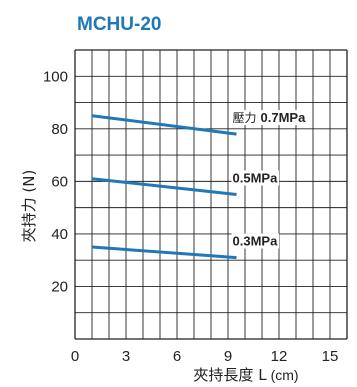 This screenshot has width=357, height=387. I want to click on y-tick-labels: 100 80 60 40 20, so click(55, 181).